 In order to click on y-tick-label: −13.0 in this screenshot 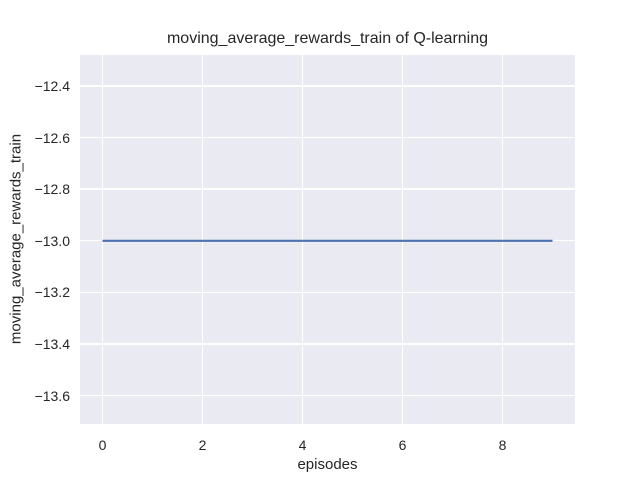, I will do `click(52, 240)`.